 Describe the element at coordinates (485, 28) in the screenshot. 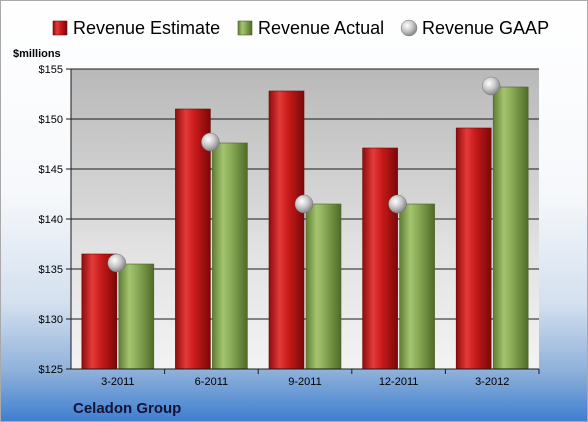

I see `legend-label: Revenue GAAP` at that location.